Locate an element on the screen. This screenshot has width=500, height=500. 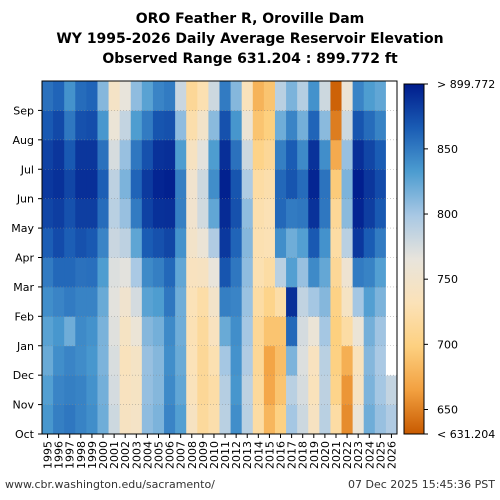
x-tick-label: 2008 is located at coordinates (192, 455).